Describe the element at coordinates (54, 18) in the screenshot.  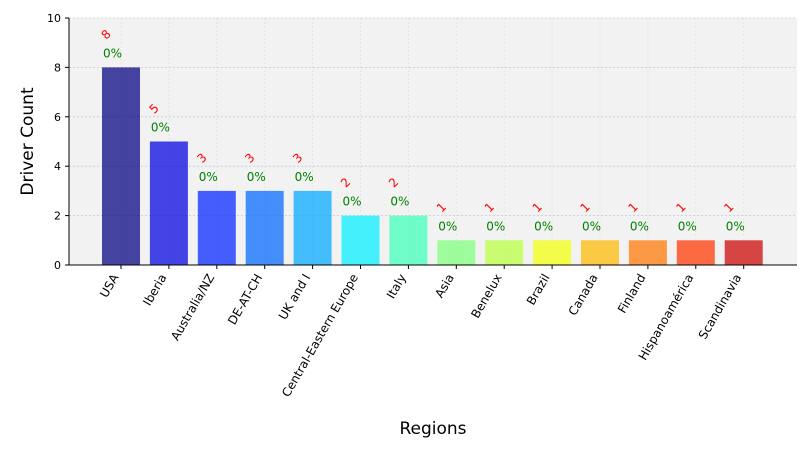
I see `y-tick-label: 10` at that location.